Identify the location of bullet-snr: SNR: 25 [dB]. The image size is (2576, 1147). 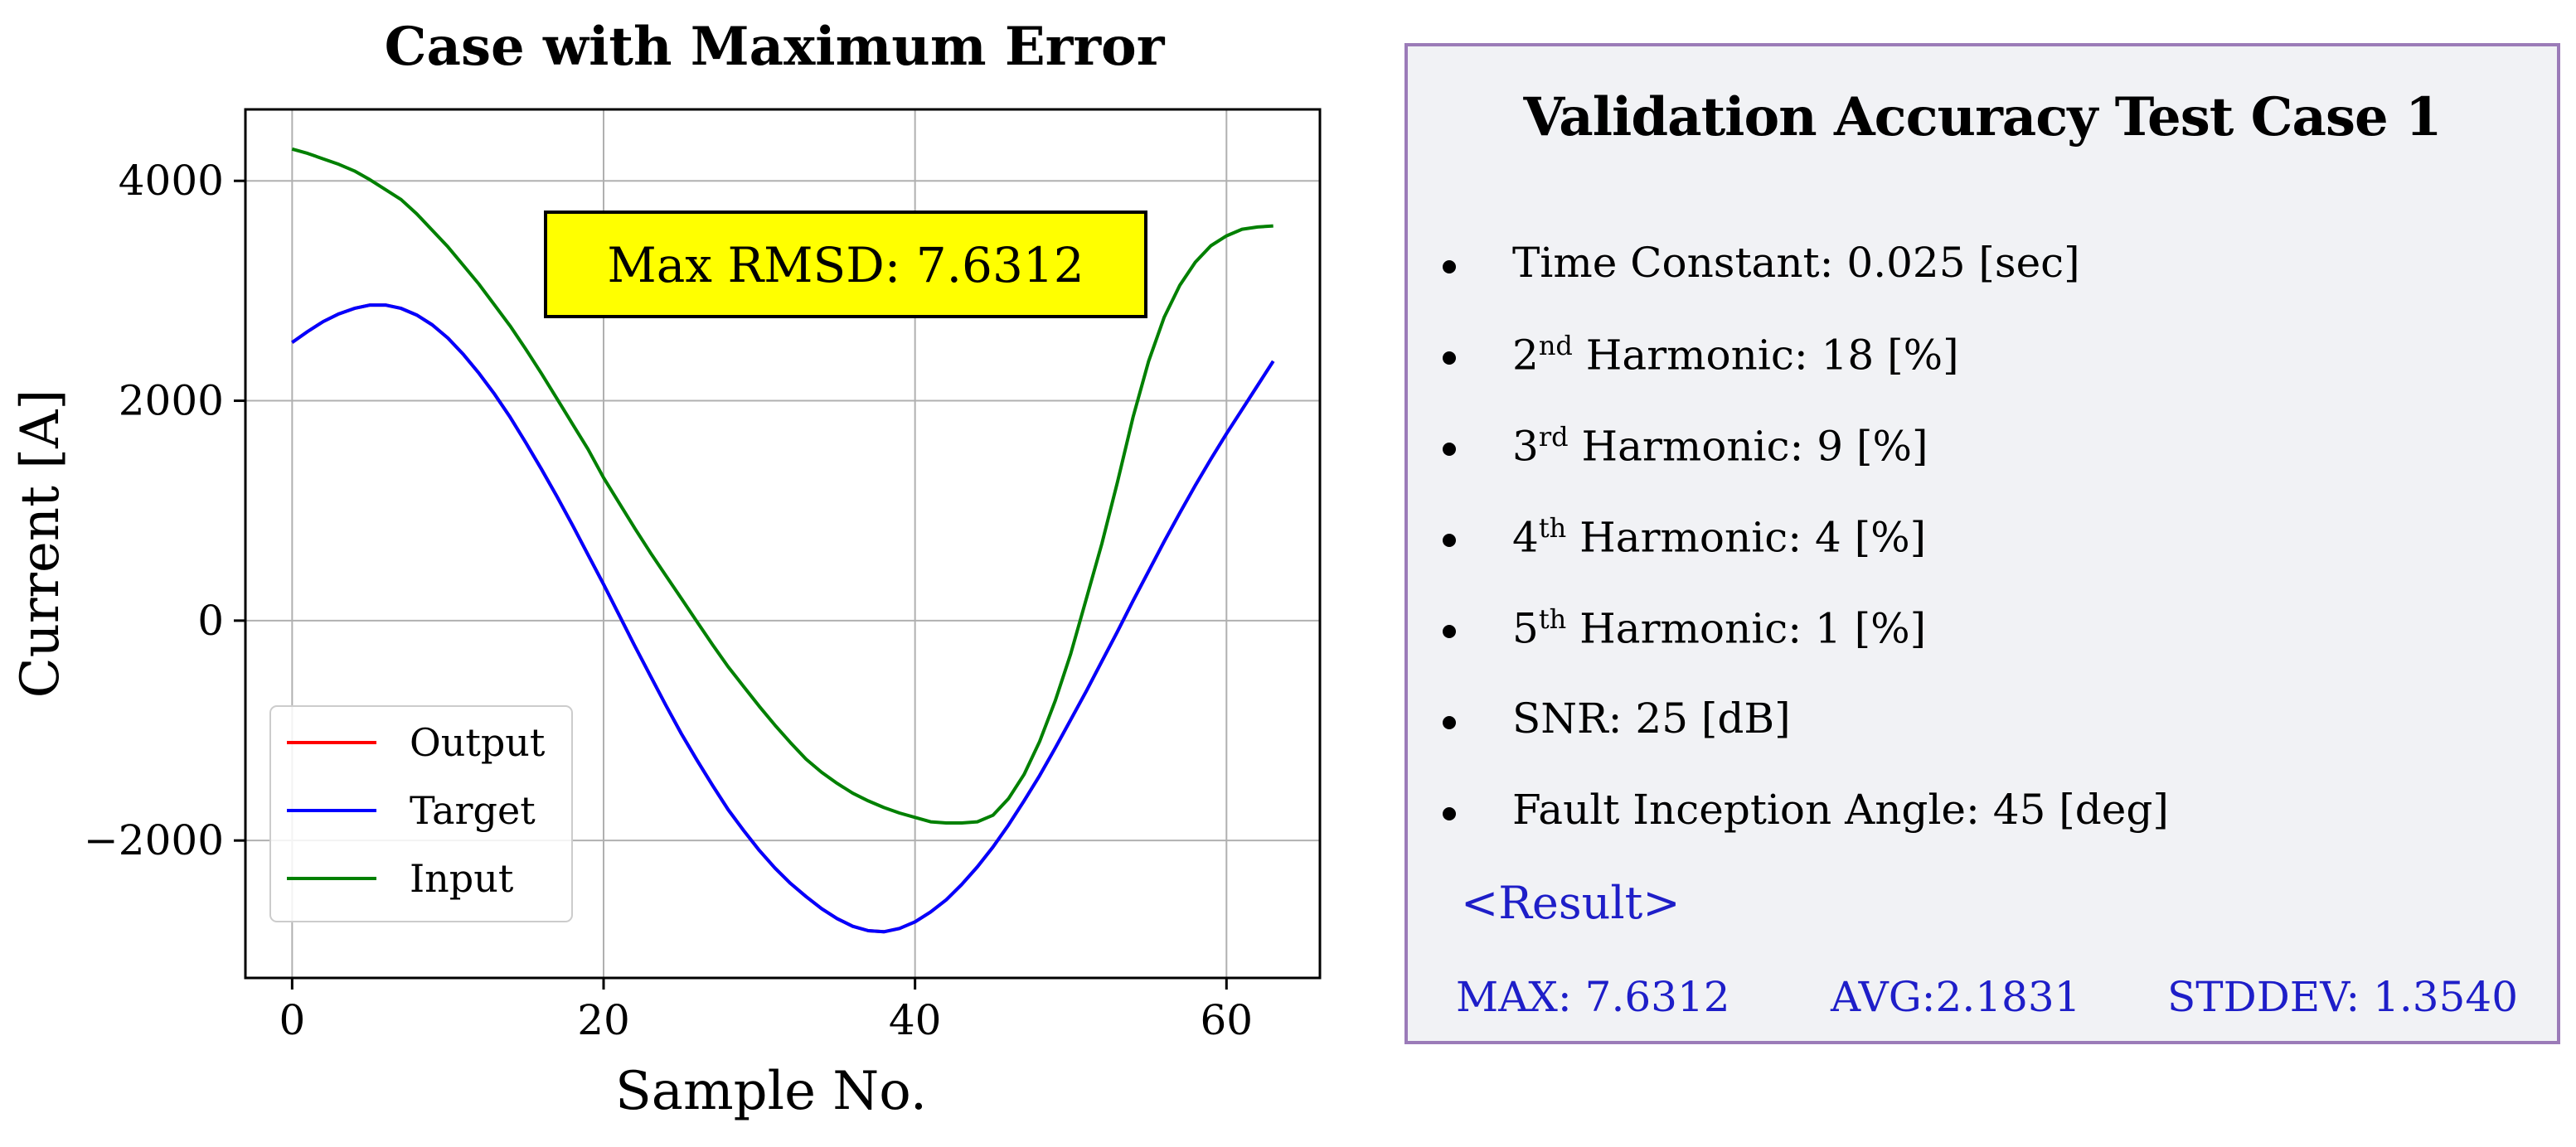
(1982, 727).